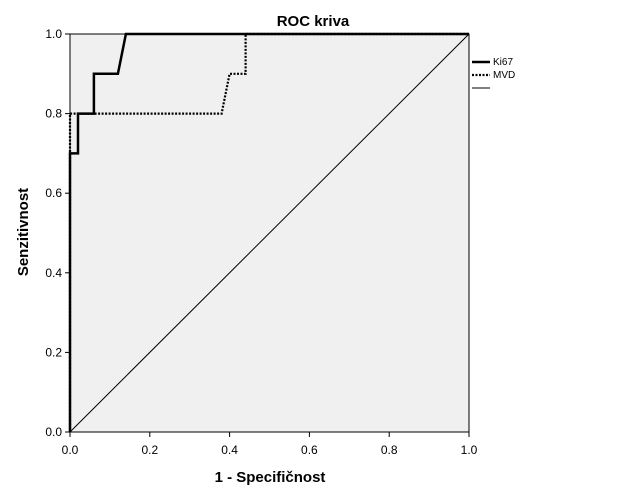 The height and width of the screenshot is (501, 626). What do you see at coordinates (70, 450) in the screenshot?
I see `x-tick-label: 0.0` at bounding box center [70, 450].